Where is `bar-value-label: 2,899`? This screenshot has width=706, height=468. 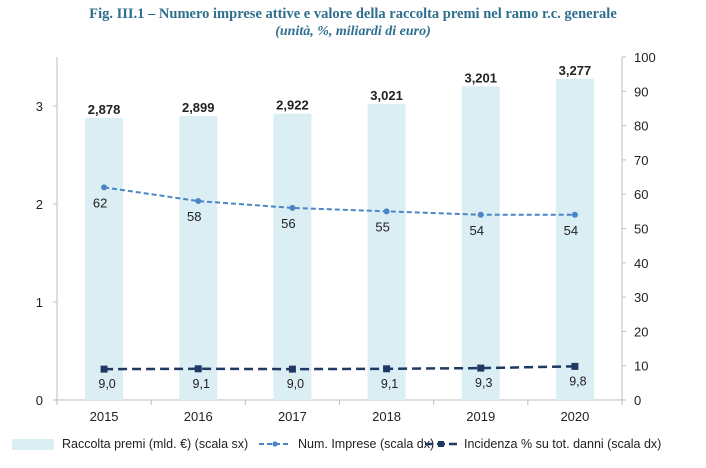
bar-value-label: 2,899 is located at coordinates (198, 107).